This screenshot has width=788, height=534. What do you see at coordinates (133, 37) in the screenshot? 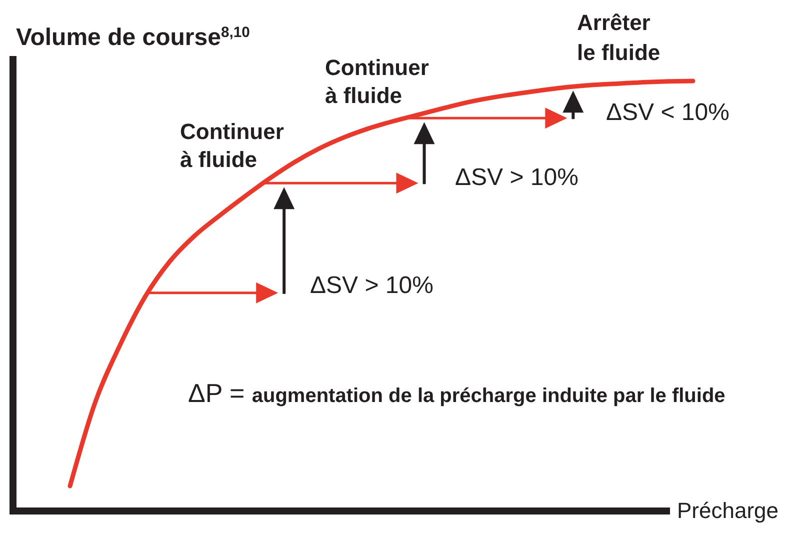
I see `y-axis-title: Volume de course$^{8,10}$` at bounding box center [133, 37].